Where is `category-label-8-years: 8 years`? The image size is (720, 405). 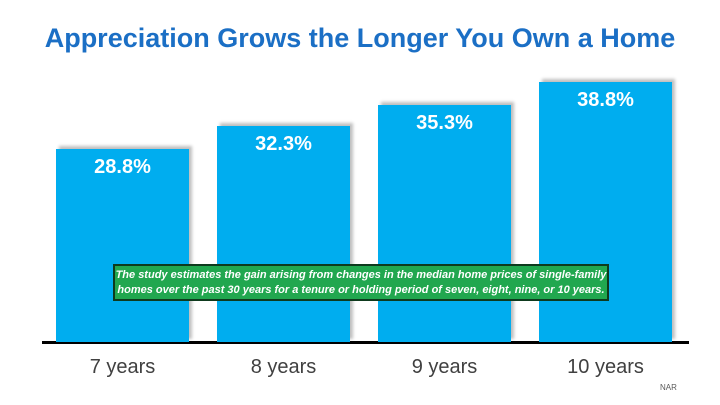 category-label-8-years: 8 years is located at coordinates (283, 367).